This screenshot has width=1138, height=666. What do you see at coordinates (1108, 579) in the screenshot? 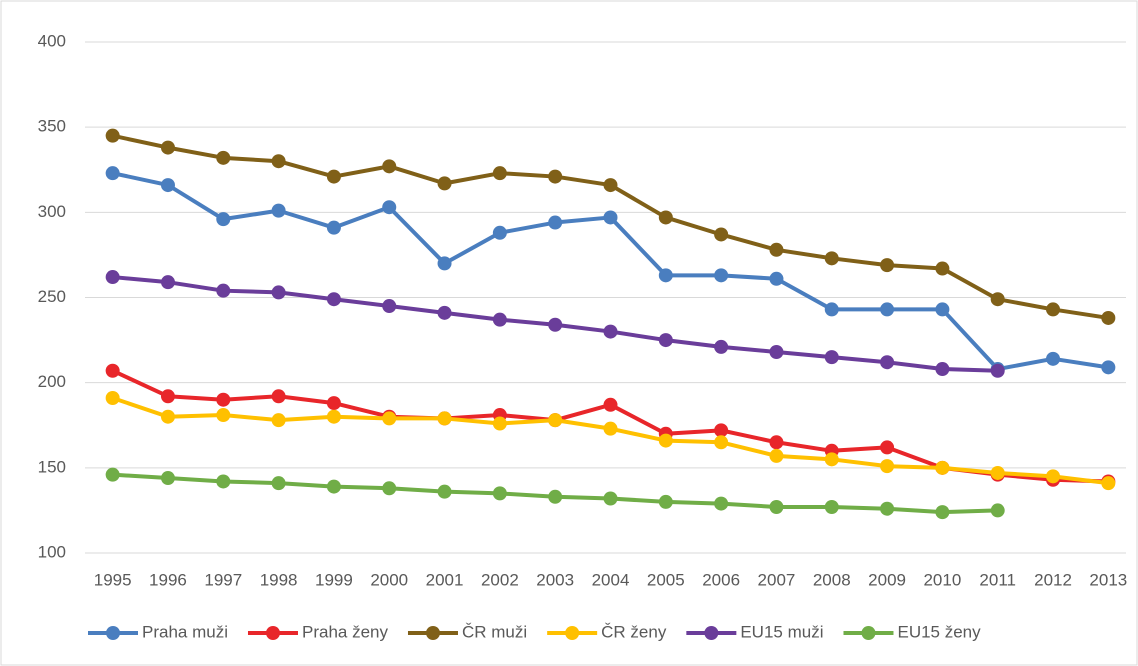
I see `x-tick-label: 2013` at bounding box center [1108, 579].